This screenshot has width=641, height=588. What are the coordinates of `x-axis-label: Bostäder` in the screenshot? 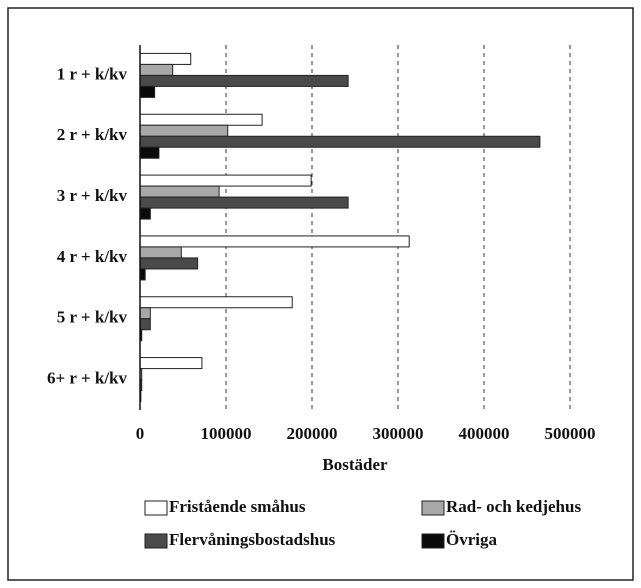 It's located at (355, 464).